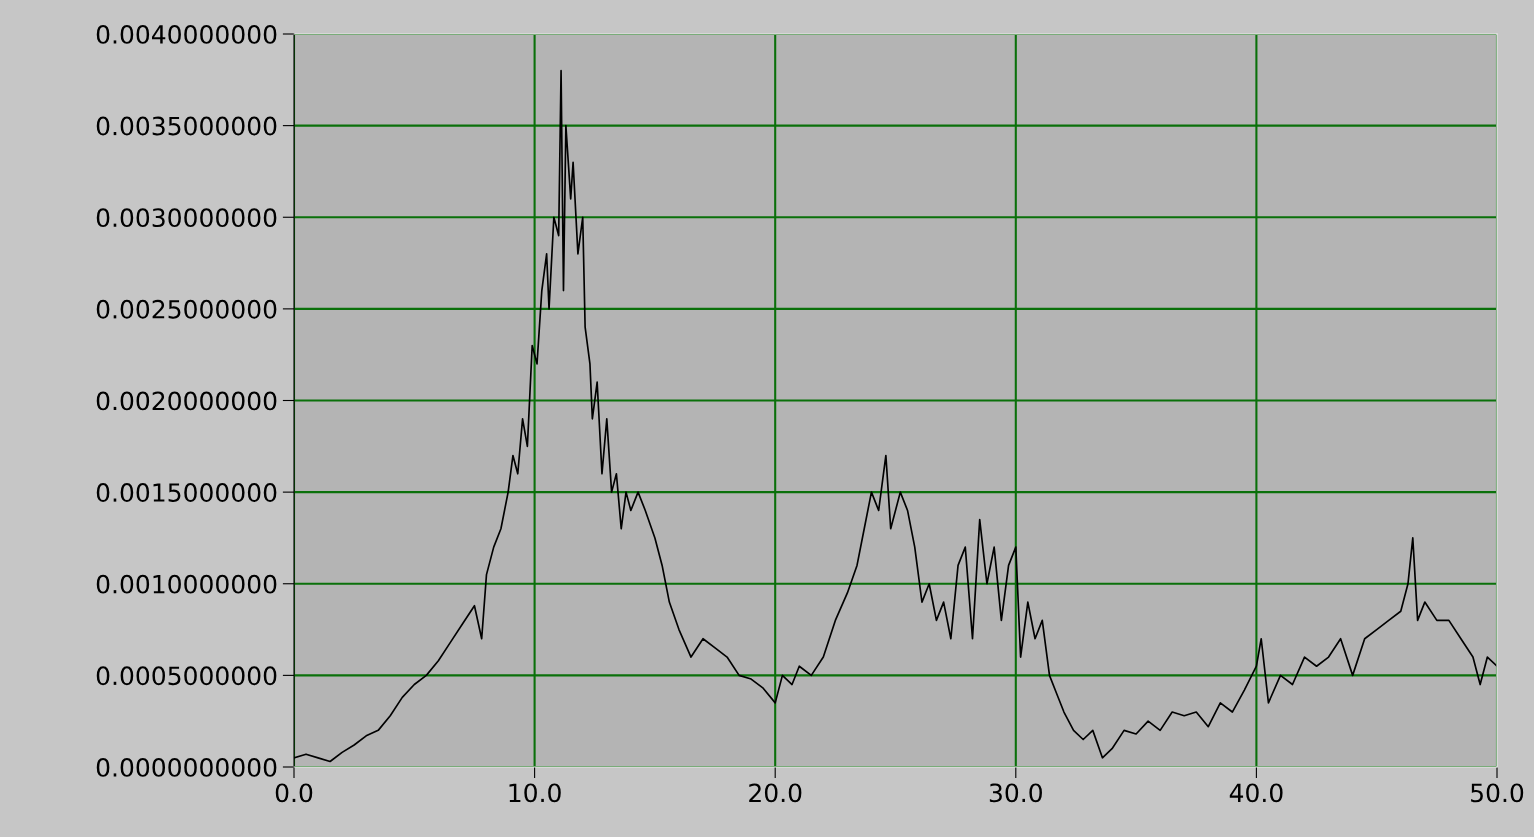  Describe the element at coordinates (1497, 793) in the screenshot. I see `x-tick-label: 50.0` at that location.